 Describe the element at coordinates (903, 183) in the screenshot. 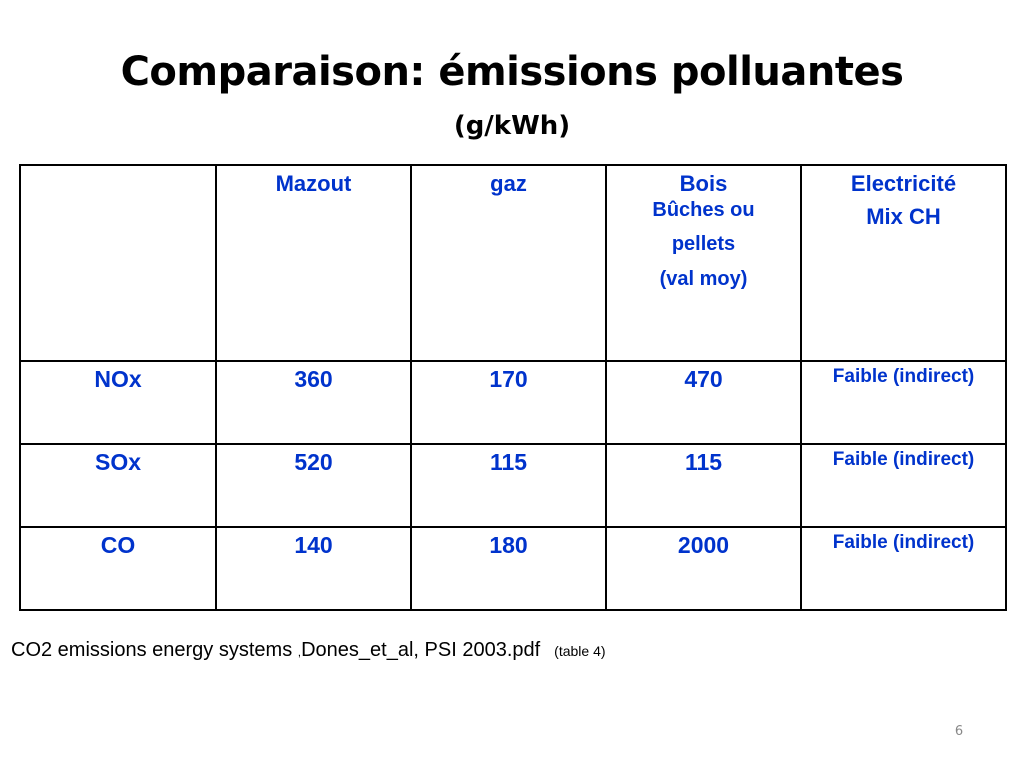

I see `header-label: Electricité` at that location.